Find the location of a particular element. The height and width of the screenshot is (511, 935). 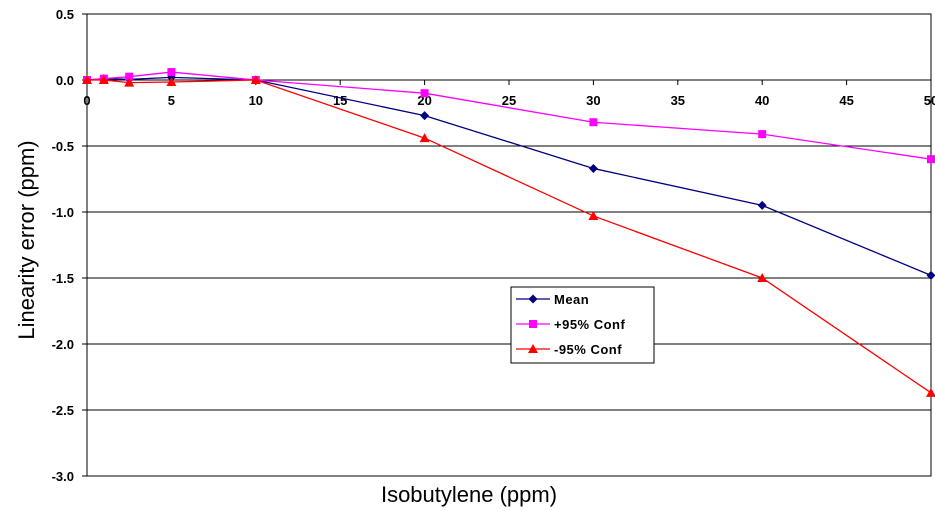

y-tick-labels: 0.5 0.0 -0.5 -1.0 -1.5 -2.0 -2.5 -3.0 is located at coordinates (69, 245).